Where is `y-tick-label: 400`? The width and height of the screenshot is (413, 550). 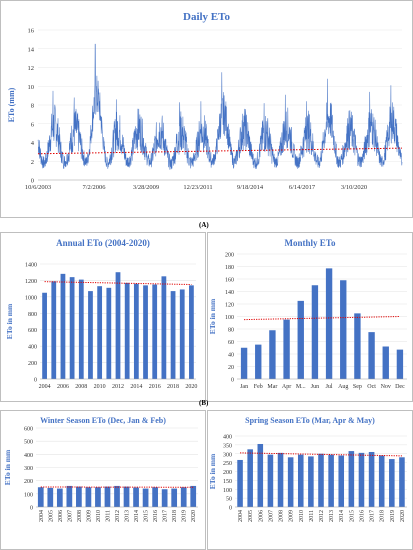 y-tick-label: 400 is located at coordinates (32, 348).